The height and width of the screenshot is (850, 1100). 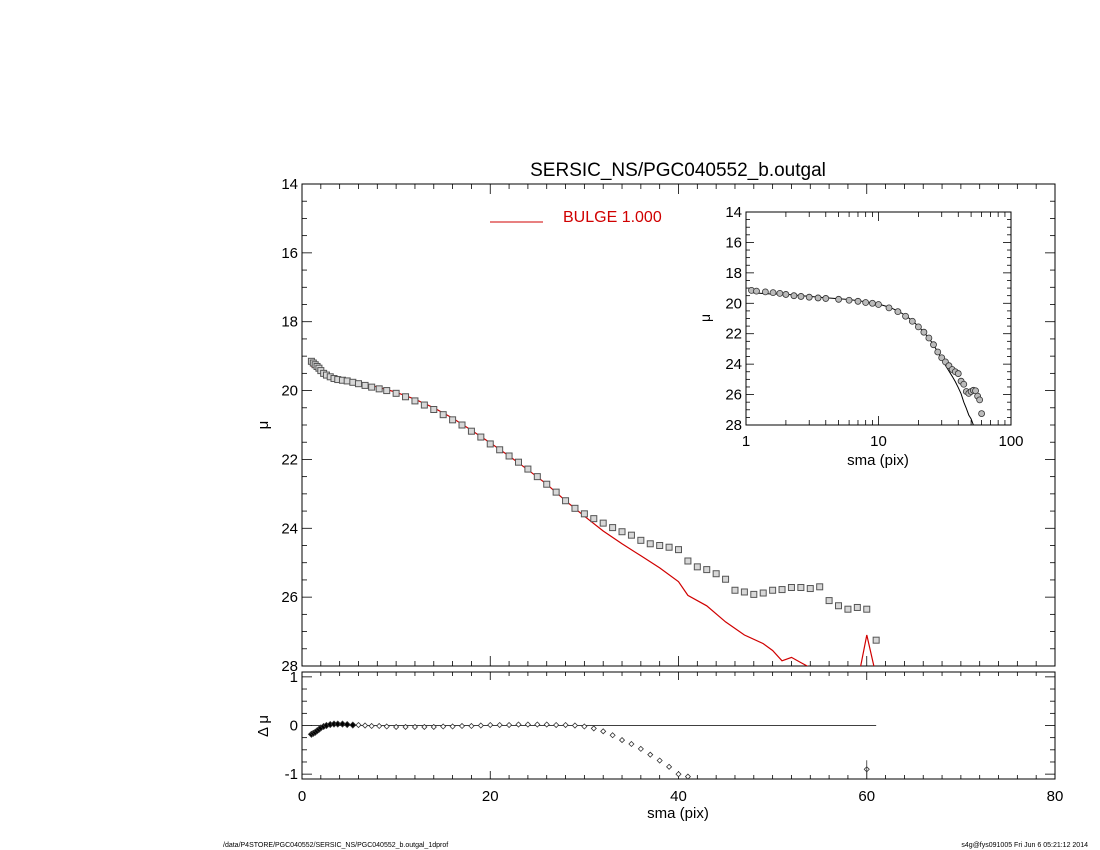 I want to click on inset-axis-ticks: 1 10 100 14 16 18 20 22 24 26 28, so click(x=874, y=327).